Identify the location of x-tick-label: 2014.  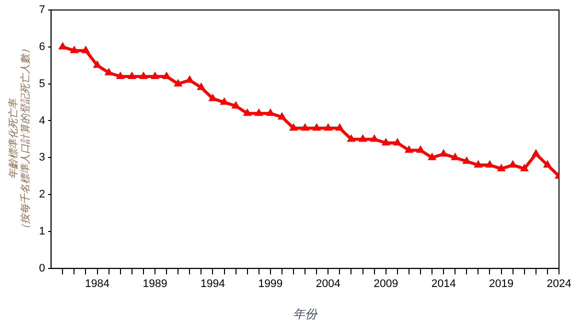
(443, 284).